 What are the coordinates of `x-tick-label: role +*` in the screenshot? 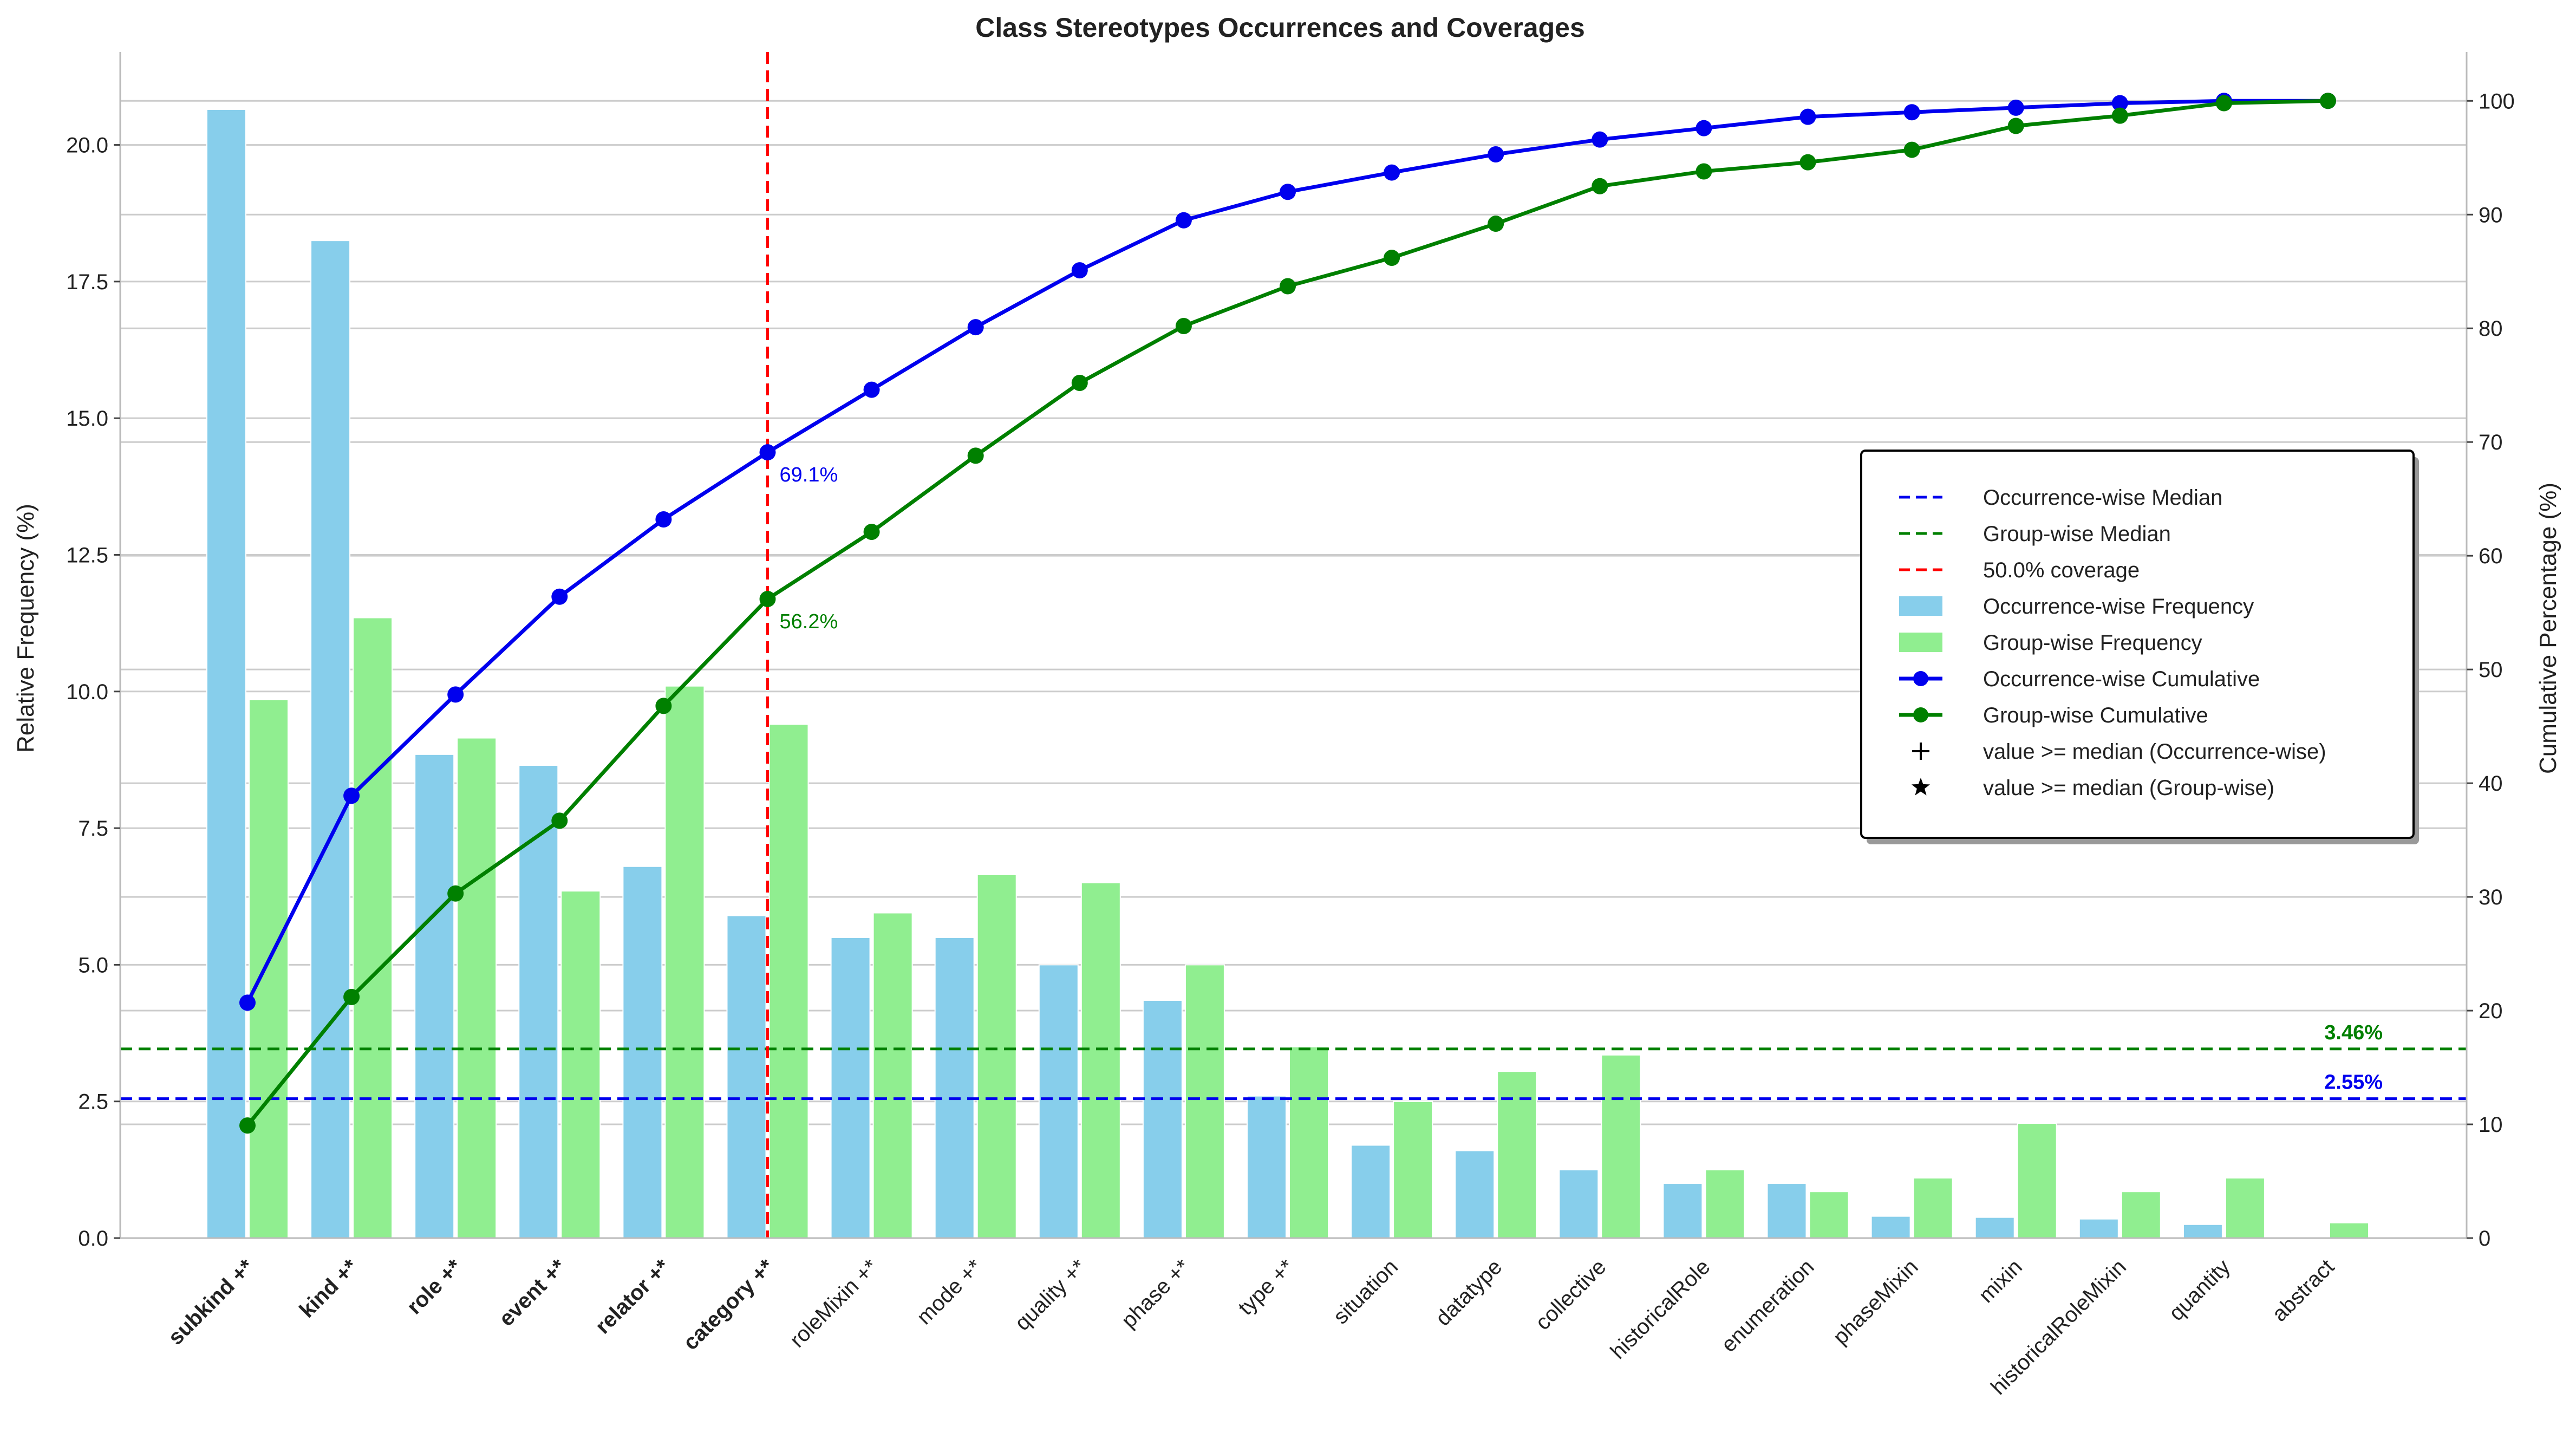 It's located at (434, 1287).